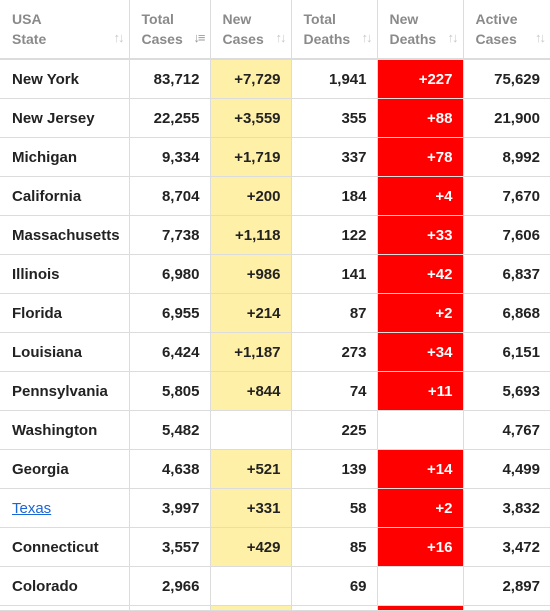 The image size is (550, 611). I want to click on cell-new-cases: +1,118, so click(250, 235).